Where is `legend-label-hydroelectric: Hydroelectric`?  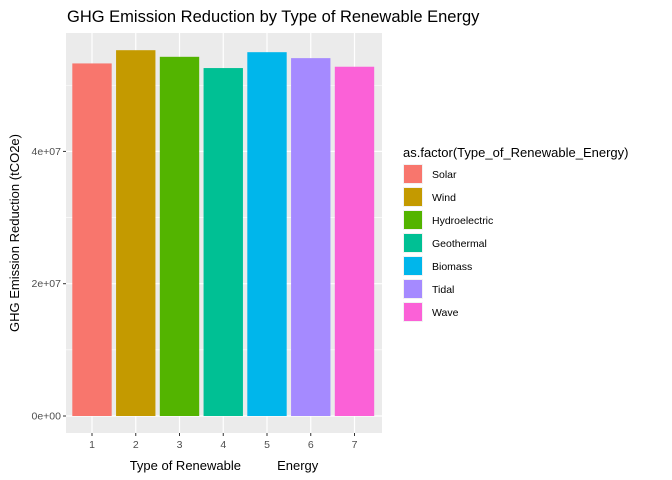
legend-label-hydroelectric: Hydroelectric is located at coordinates (462, 221).